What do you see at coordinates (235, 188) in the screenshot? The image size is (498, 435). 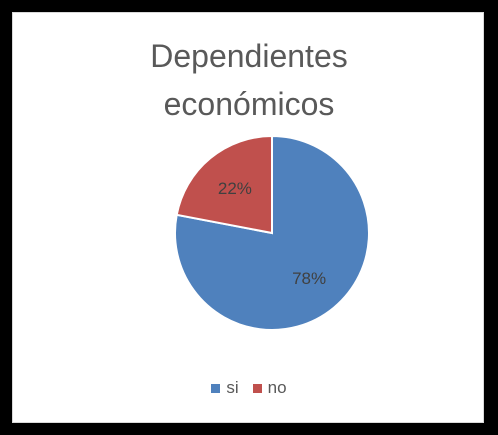 I see `data-label-no: 22%` at bounding box center [235, 188].